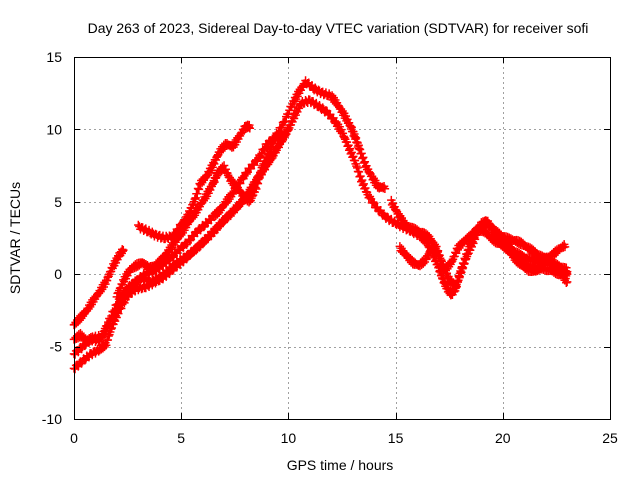 The height and width of the screenshot is (480, 640). What do you see at coordinates (344, 438) in the screenshot?
I see `x-axis-tick-labels: 0 5 10 15 20 25` at bounding box center [344, 438].